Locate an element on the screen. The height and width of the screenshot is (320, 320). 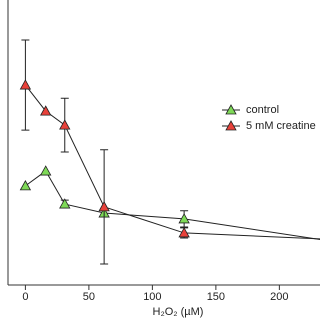
legend-label: control is located at coordinates (262, 110).